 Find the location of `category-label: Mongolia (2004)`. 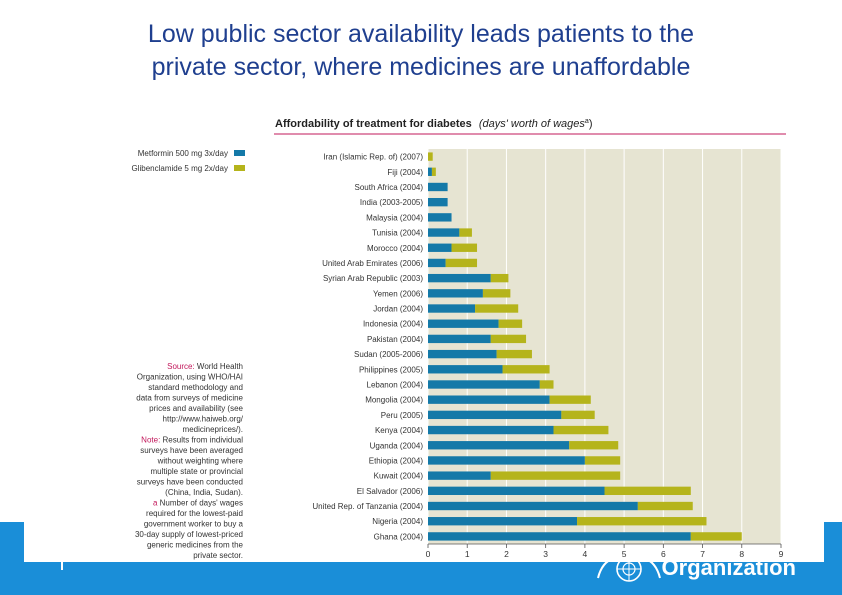

category-label: Mongolia (2004) is located at coordinates (394, 400).